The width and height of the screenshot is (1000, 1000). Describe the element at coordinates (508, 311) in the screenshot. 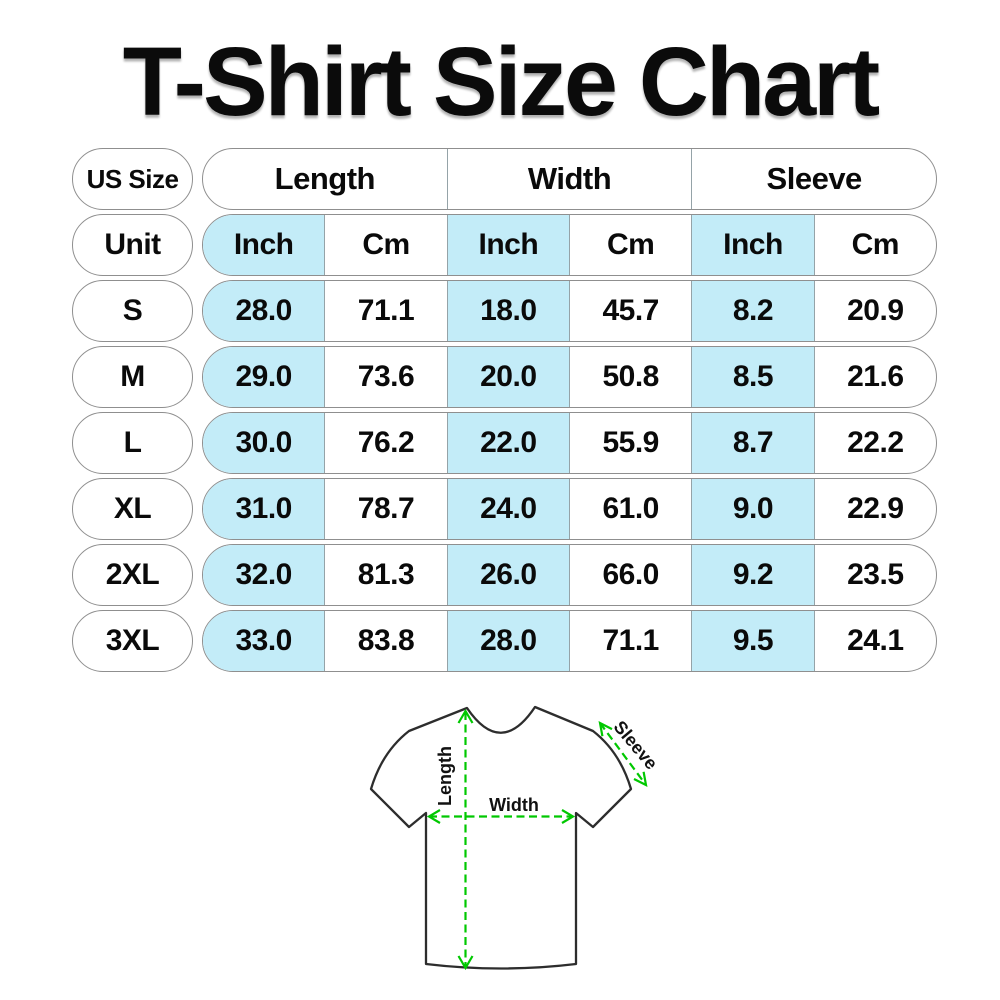

I see `cell-width-inch: 18.0` at that location.